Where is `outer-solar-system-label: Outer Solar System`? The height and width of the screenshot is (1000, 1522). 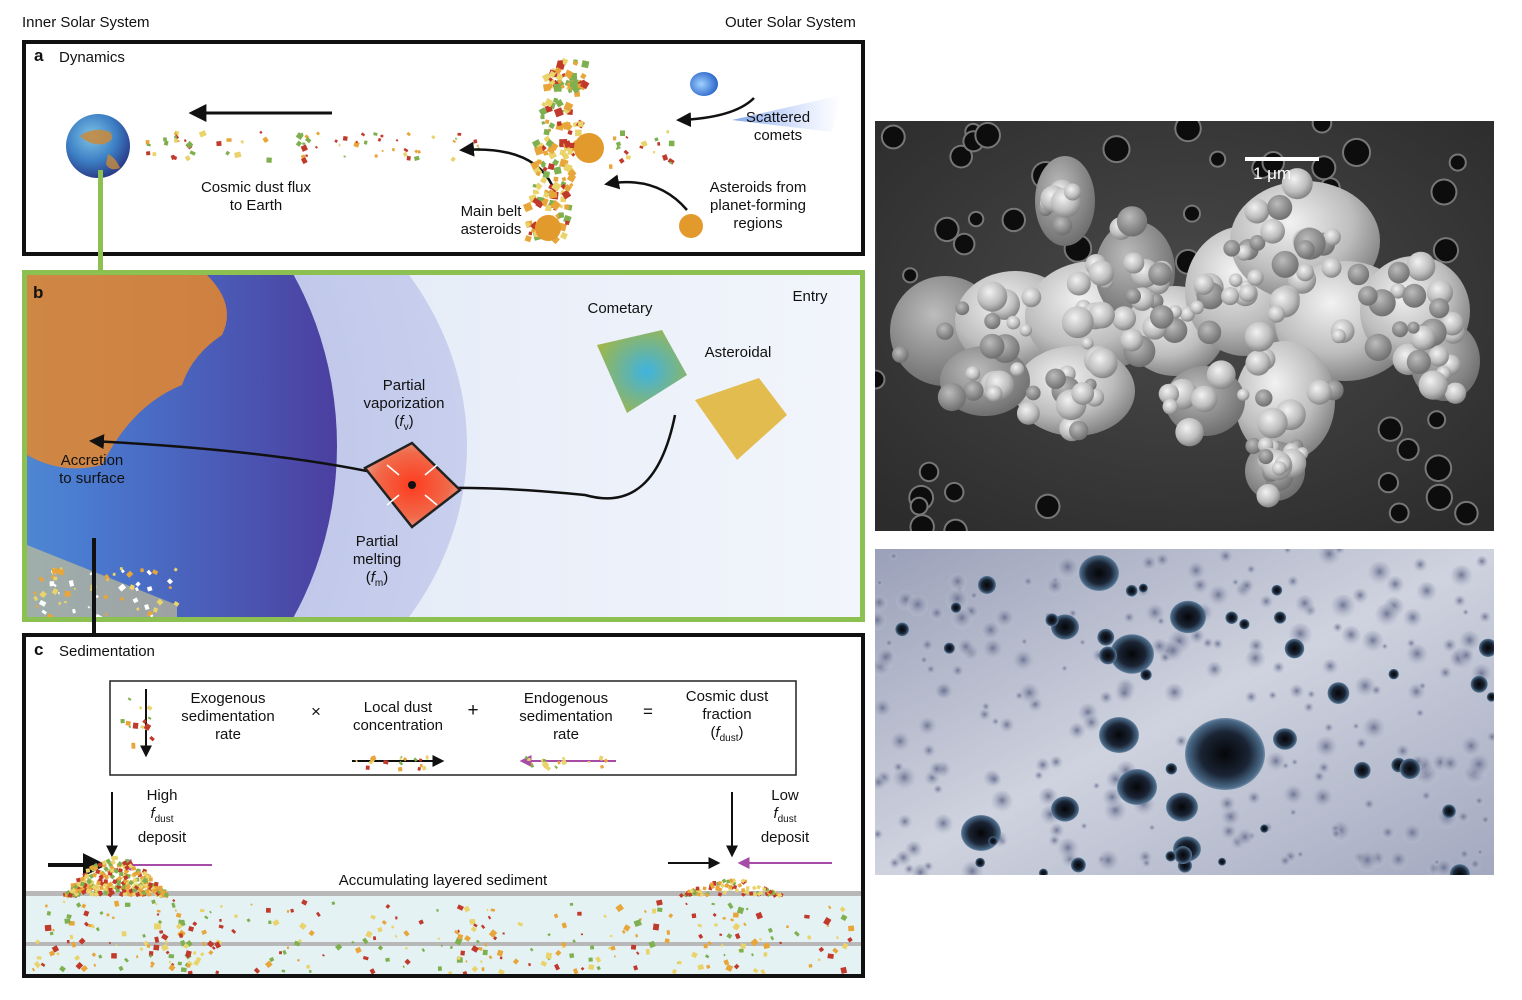 outer-solar-system-label: Outer Solar System is located at coordinates (790, 22).